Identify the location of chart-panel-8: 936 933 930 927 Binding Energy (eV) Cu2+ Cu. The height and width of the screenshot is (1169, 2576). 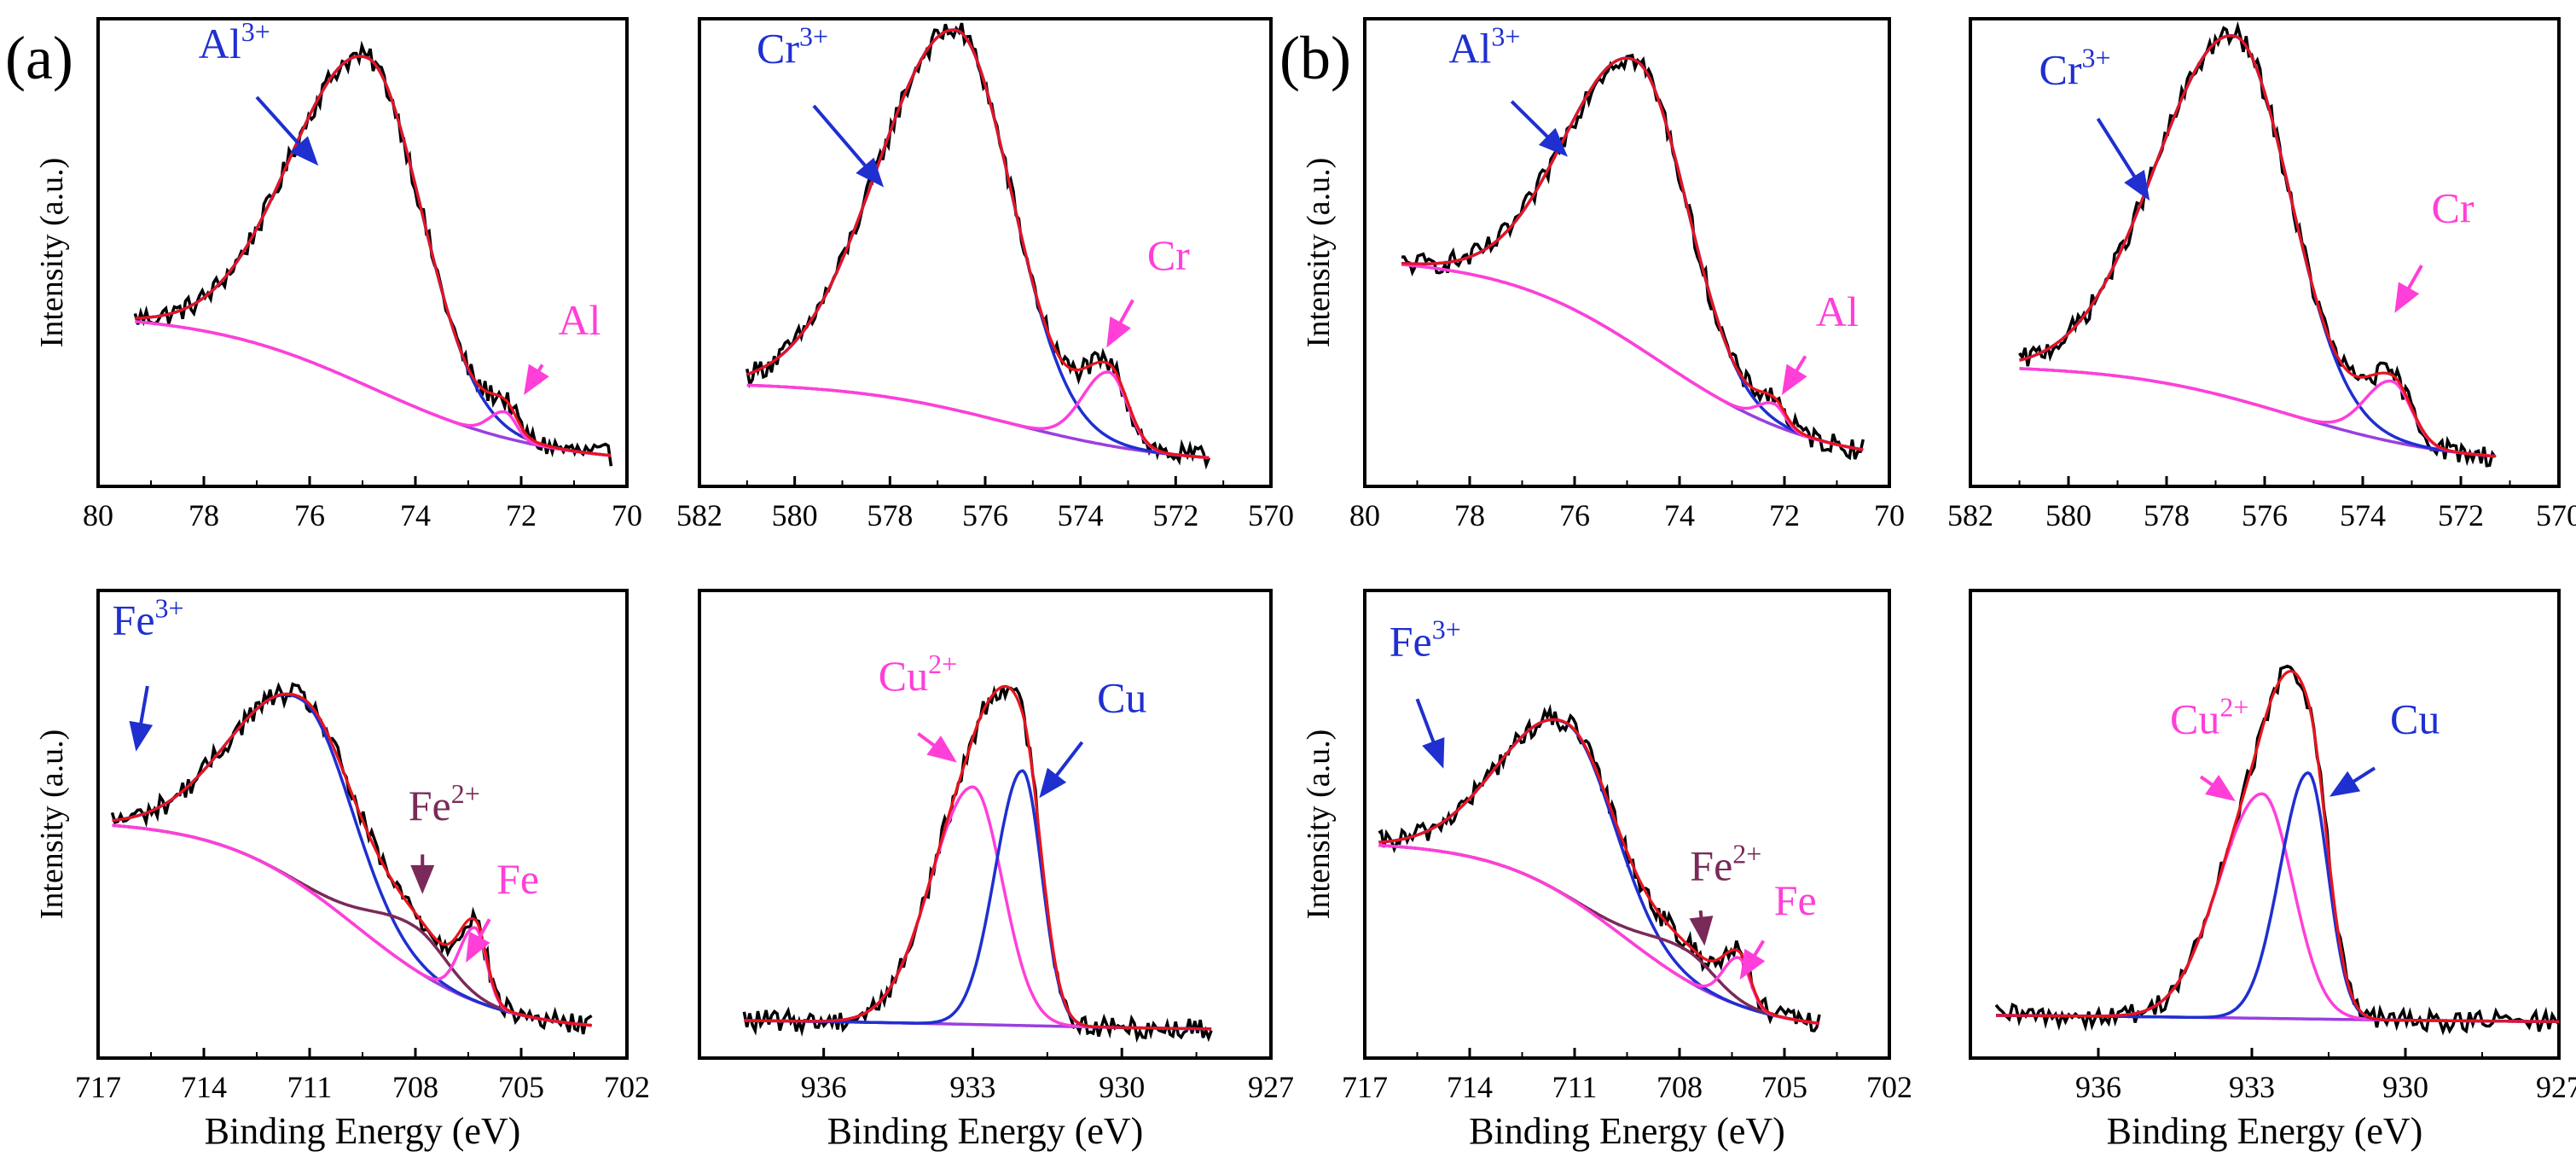
(2272, 870).